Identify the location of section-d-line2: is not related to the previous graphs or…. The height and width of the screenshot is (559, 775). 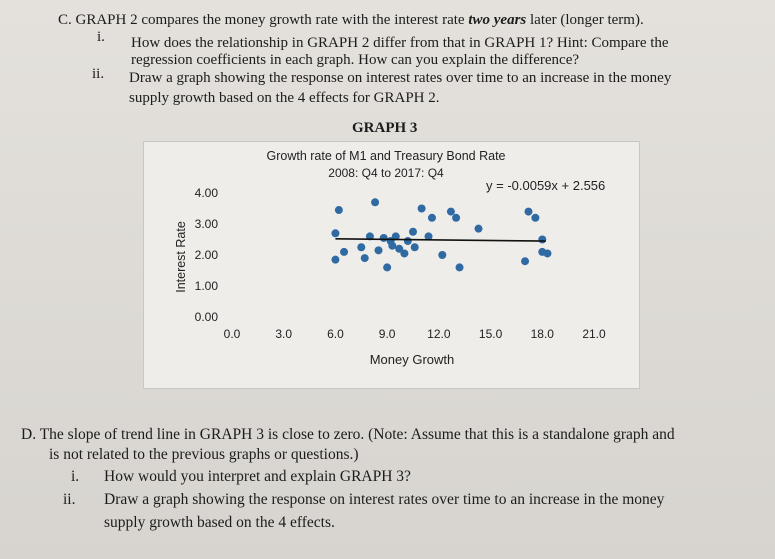
(204, 454).